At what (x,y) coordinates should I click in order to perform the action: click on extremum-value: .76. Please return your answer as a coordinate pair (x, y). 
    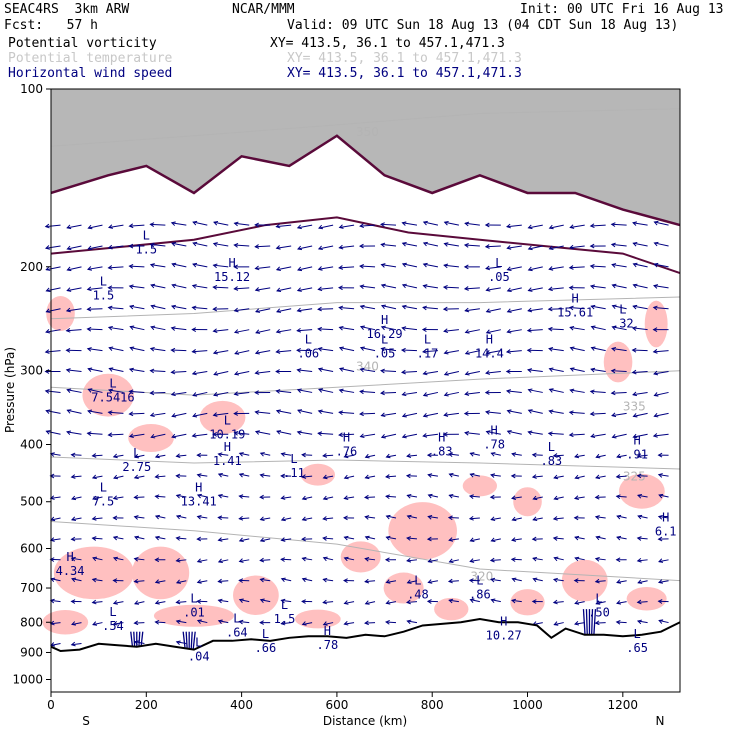
    Looking at the image, I should click on (347, 451).